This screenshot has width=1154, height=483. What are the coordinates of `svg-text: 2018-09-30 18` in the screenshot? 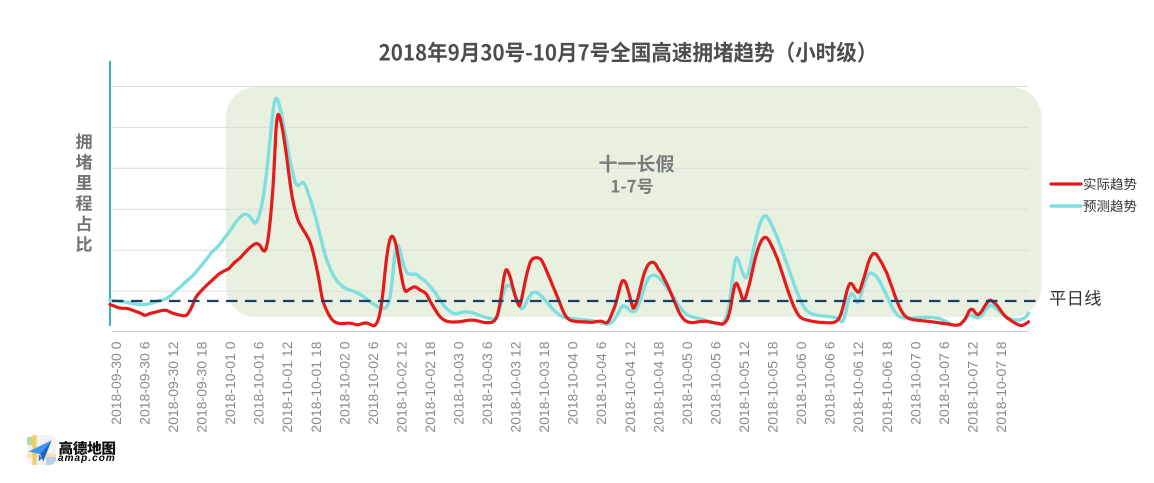 It's located at (202, 386).